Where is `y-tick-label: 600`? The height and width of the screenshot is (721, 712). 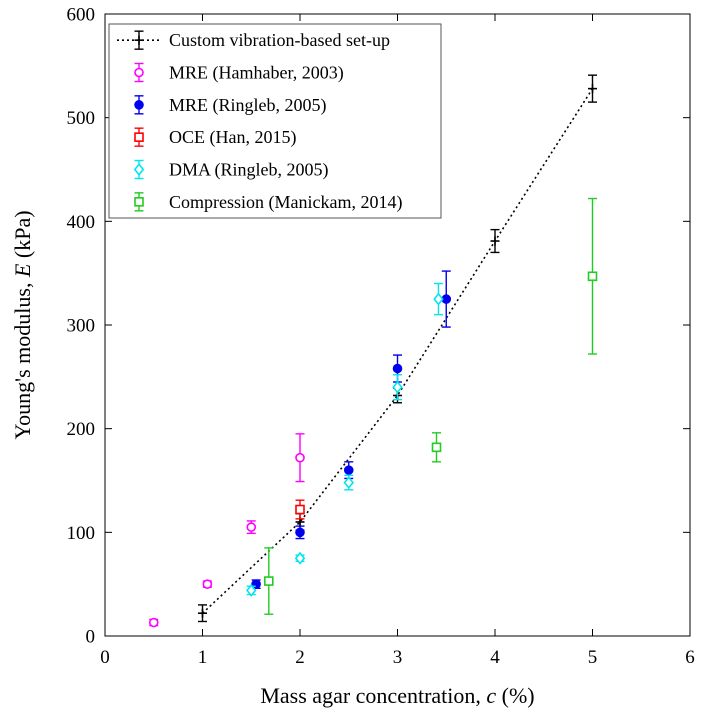
y-tick-label: 600 is located at coordinates (81, 15).